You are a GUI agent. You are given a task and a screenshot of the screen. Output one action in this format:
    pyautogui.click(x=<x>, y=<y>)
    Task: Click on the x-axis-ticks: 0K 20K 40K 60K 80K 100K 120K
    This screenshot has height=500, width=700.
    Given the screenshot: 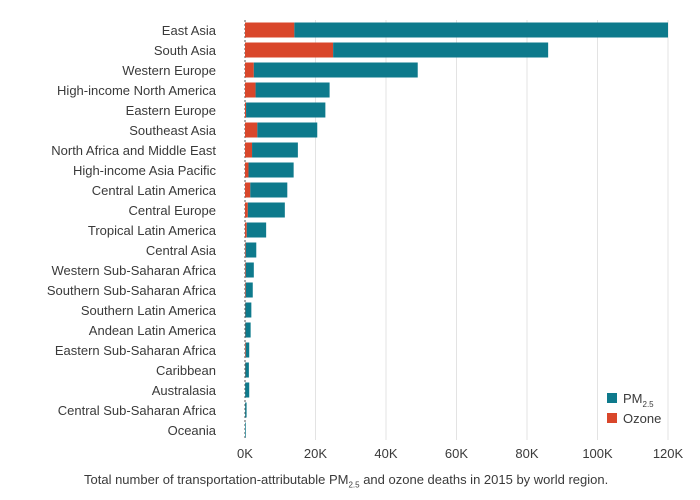 What is the action you would take?
    pyautogui.click(x=460, y=453)
    